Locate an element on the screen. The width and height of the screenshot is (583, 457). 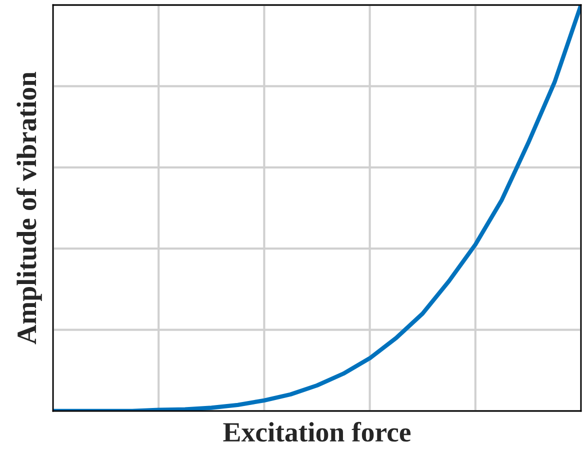
x-axis-title: Excitation force is located at coordinates (317, 432).